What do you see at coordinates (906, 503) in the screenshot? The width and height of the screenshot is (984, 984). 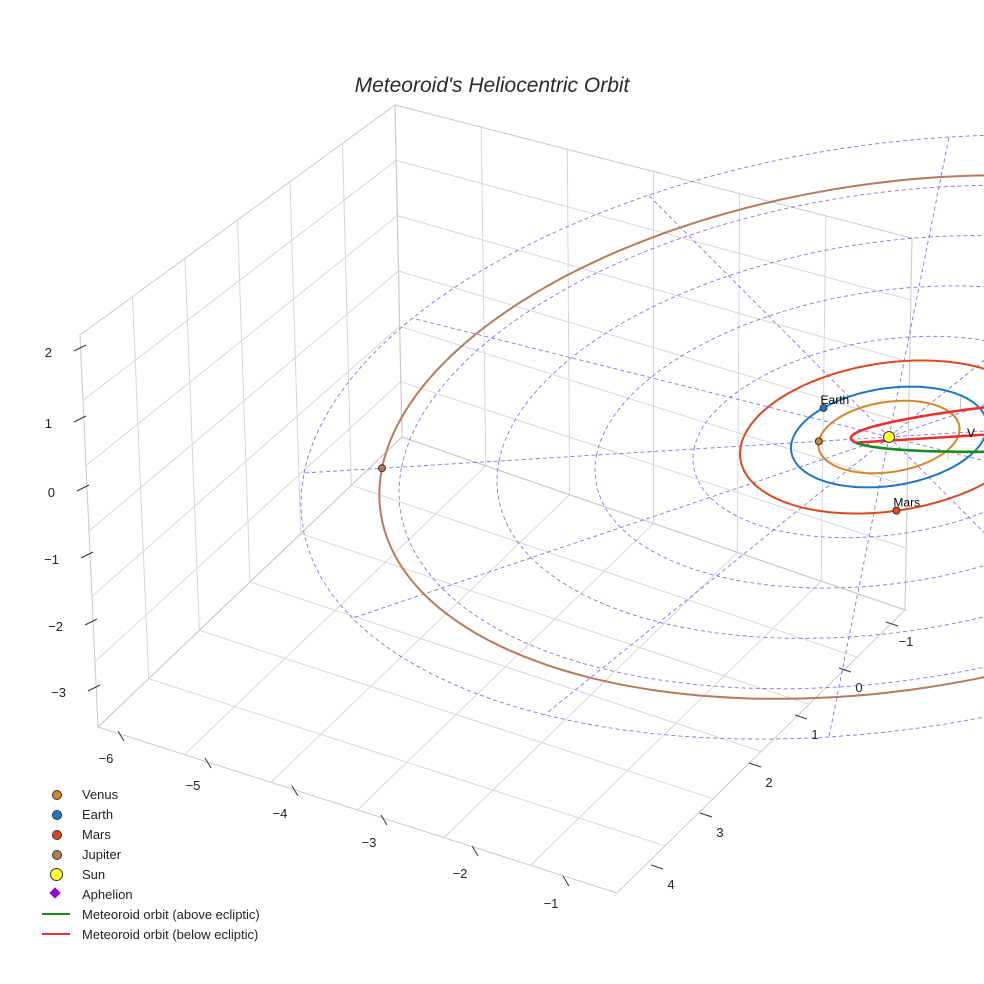 I see `body-label-mars: Mars` at bounding box center [906, 503].